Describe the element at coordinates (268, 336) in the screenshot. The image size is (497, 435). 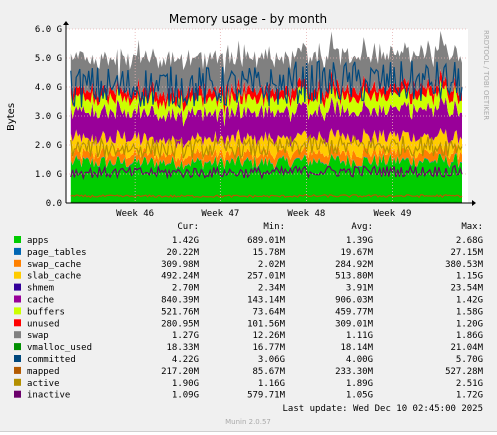
I see `legend-min-swap: 12.26M` at that location.